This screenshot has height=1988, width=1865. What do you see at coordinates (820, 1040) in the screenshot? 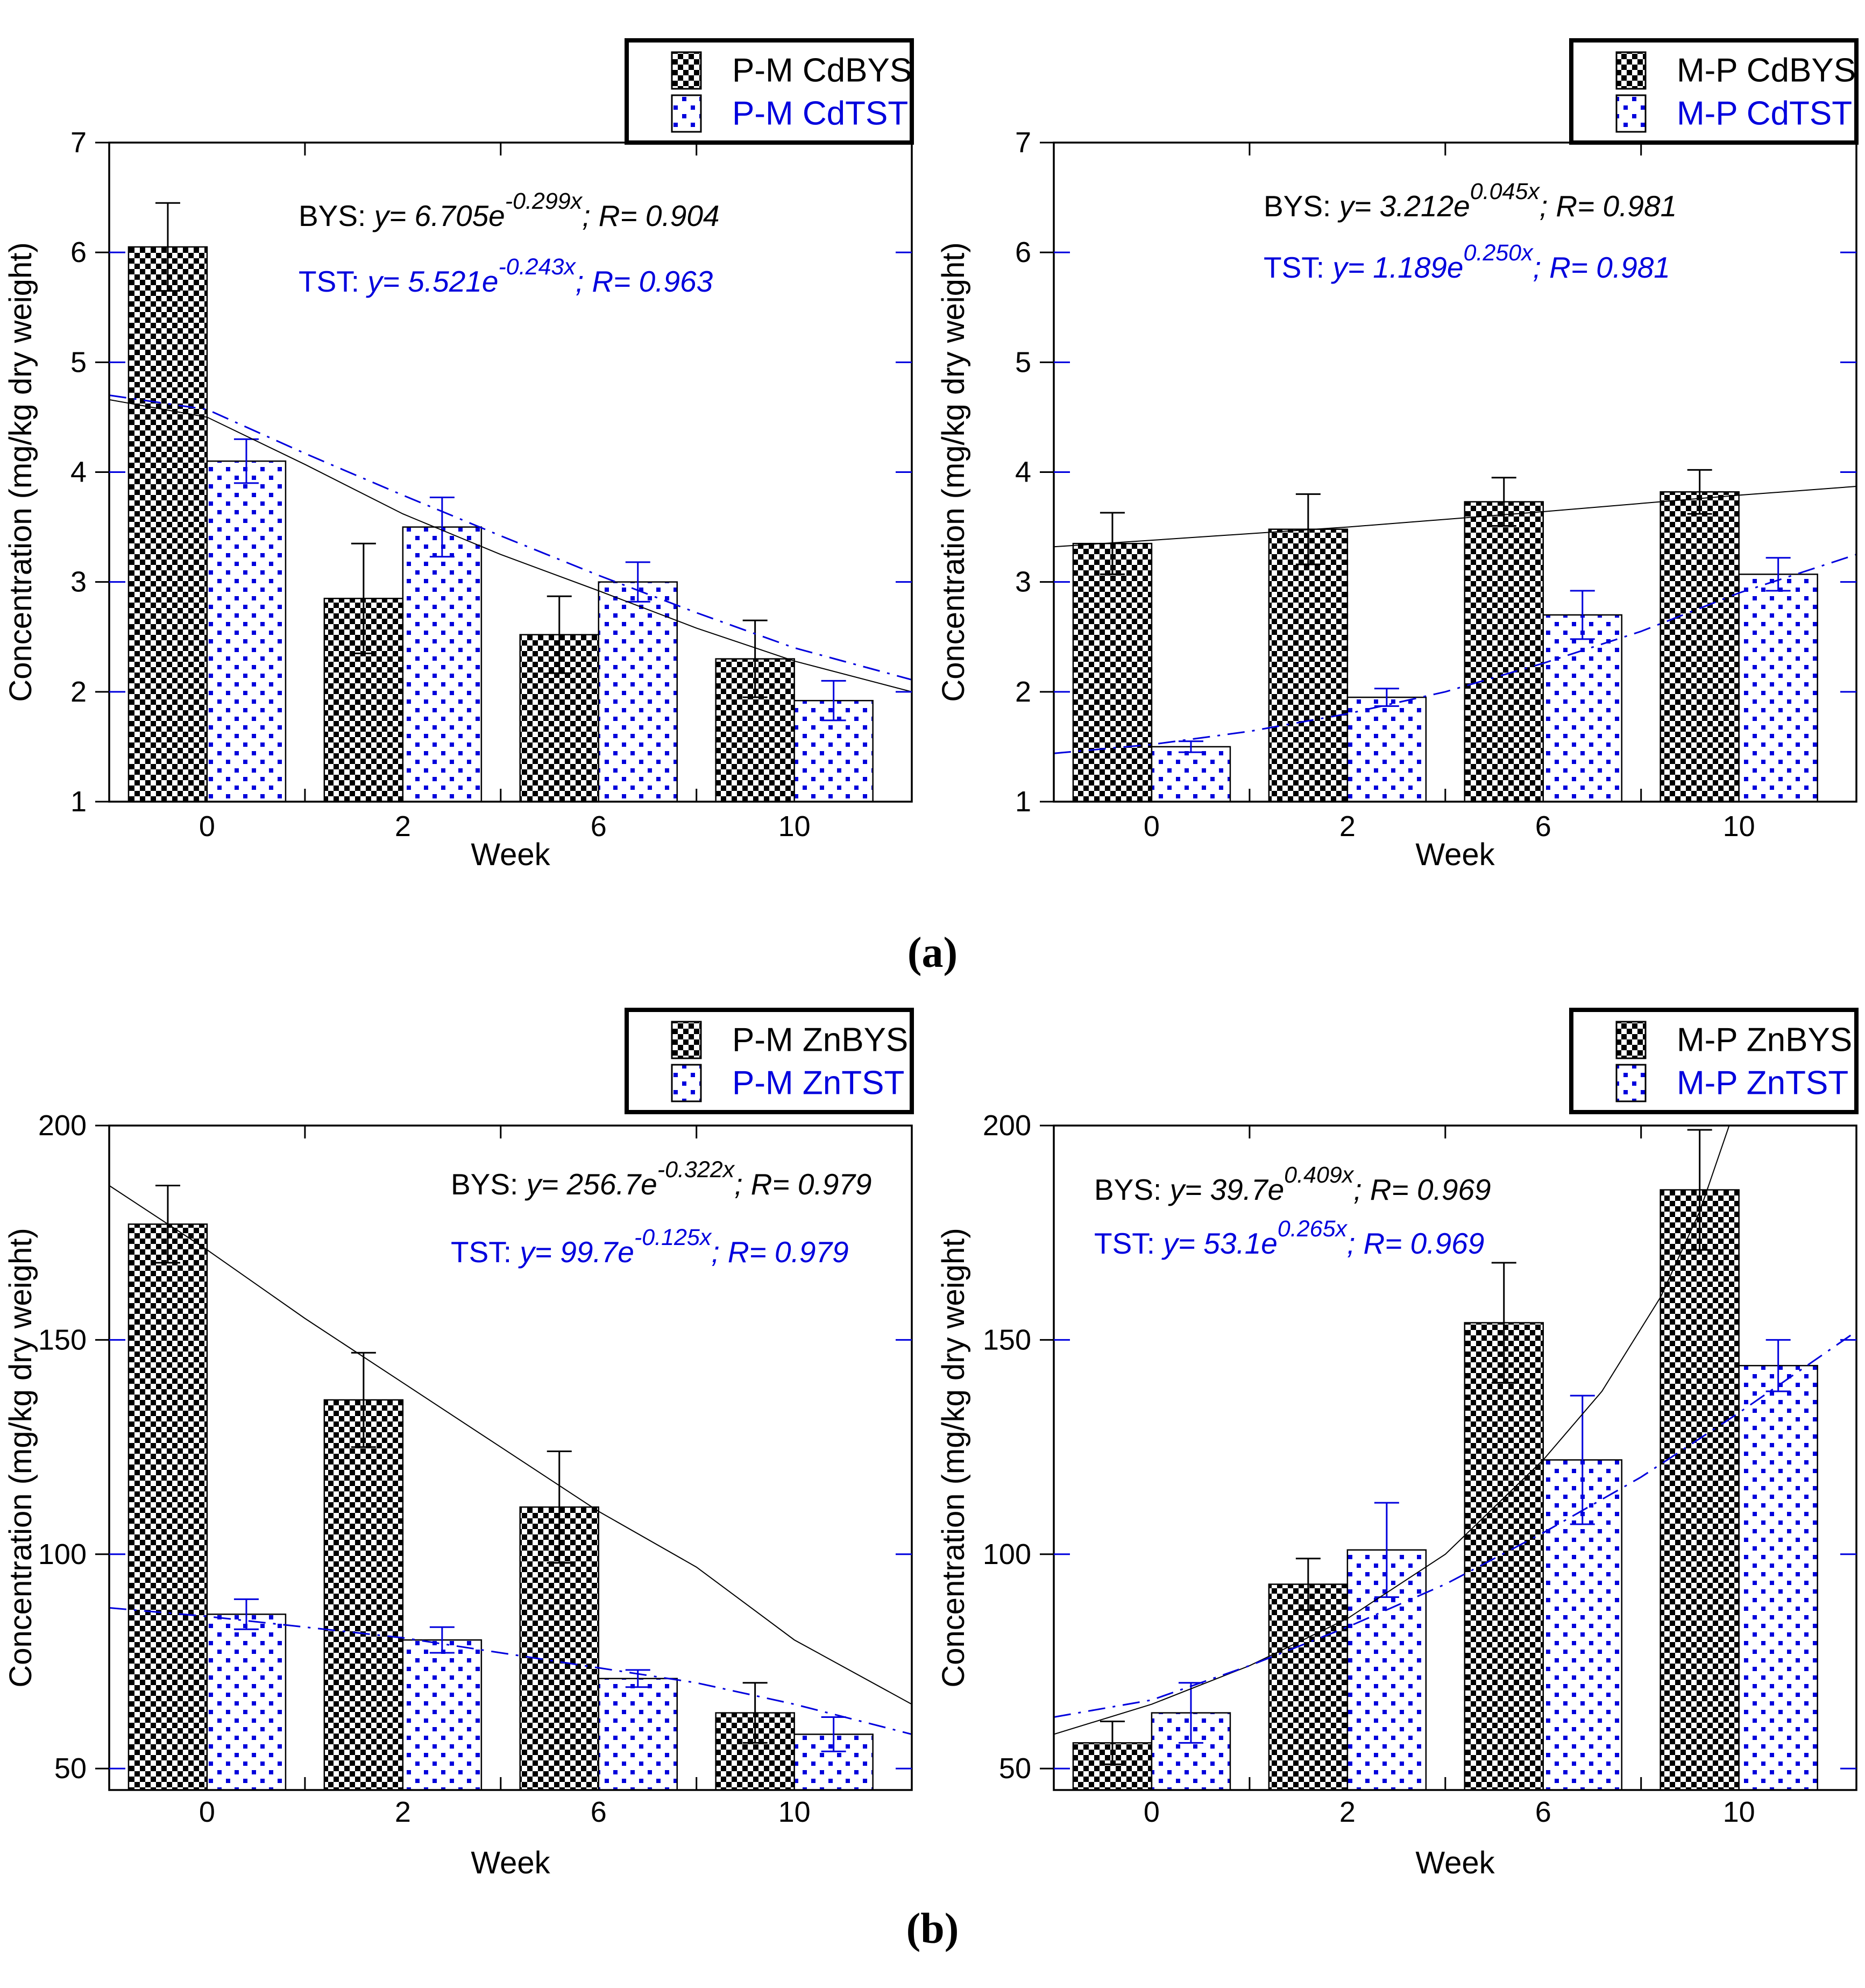
I see `legend-label-bys: P-M ZnBYS` at bounding box center [820, 1040].